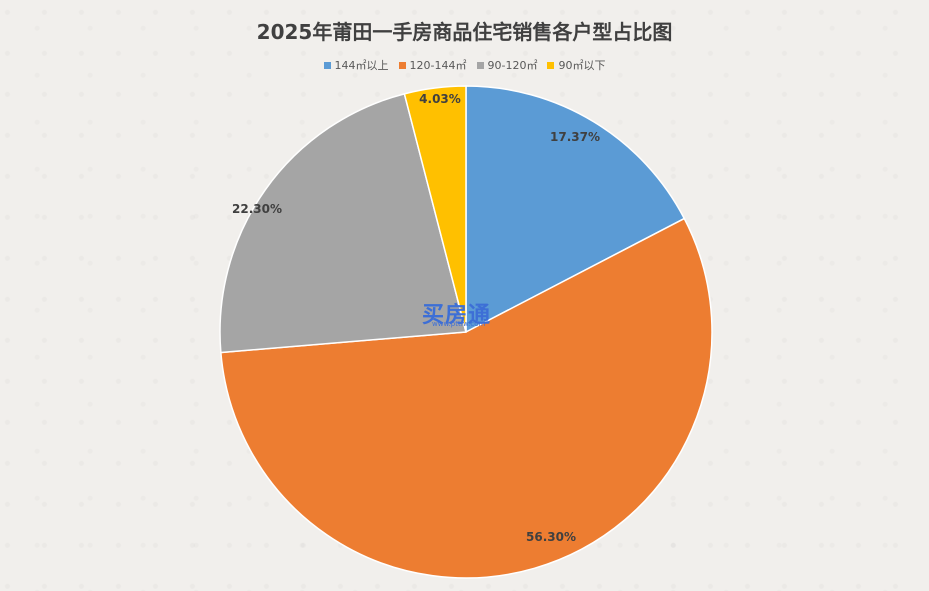  Describe the element at coordinates (459, 324) in the screenshot. I see `watermark-url: www.pttfw.com` at that location.